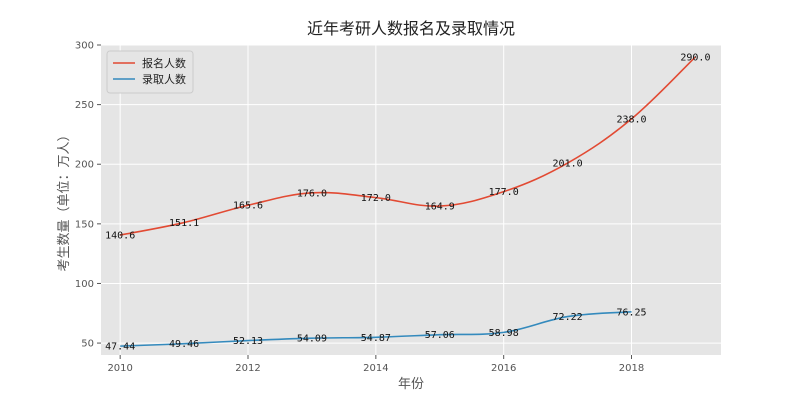 The height and width of the screenshot is (404, 800). What do you see at coordinates (631, 312) in the screenshot?
I see `data-label-admissions: 76.25` at bounding box center [631, 312].